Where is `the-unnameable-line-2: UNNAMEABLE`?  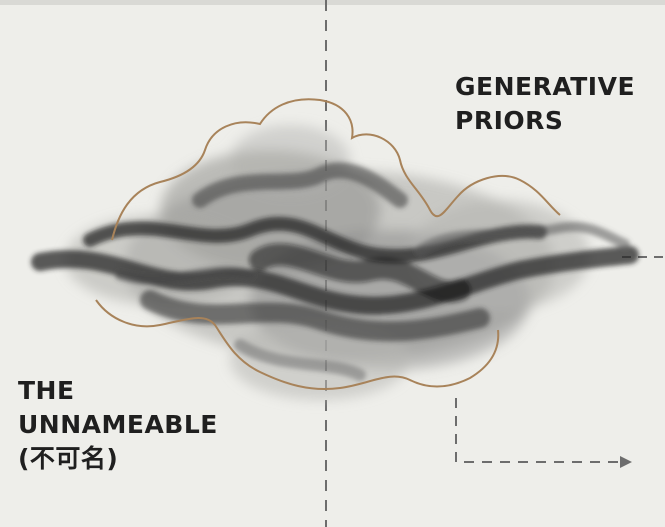 the-unnameable-line-2: UNNAMEABLE is located at coordinates (118, 424).